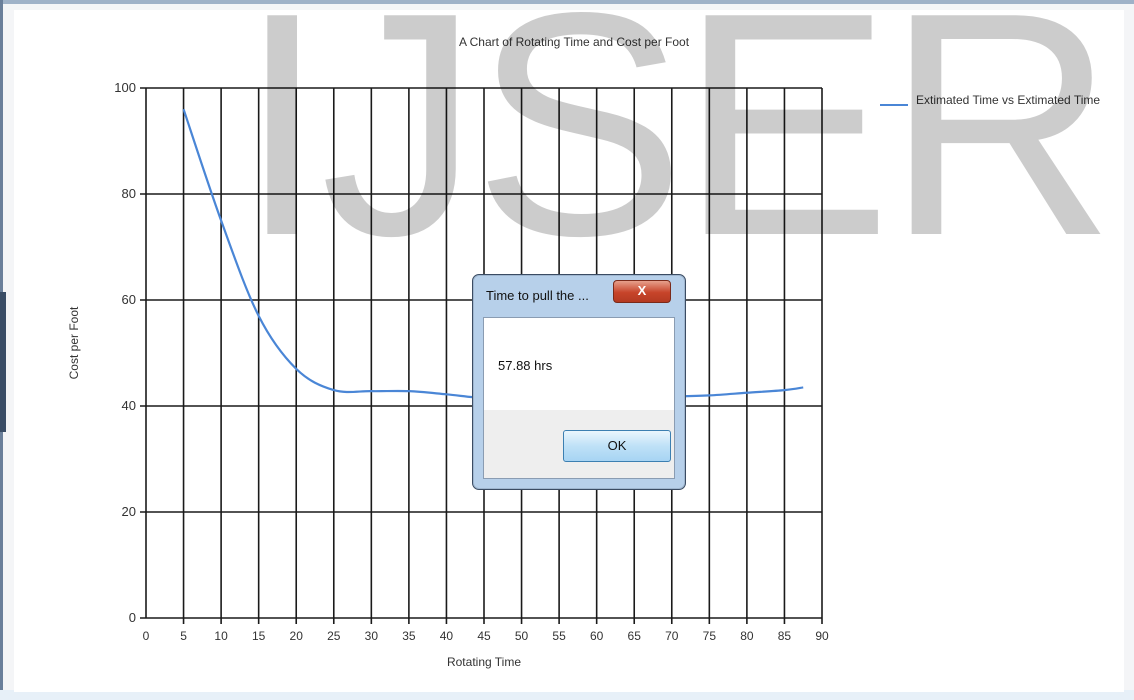  I want to click on x-tick-label: 90, so click(822, 636).